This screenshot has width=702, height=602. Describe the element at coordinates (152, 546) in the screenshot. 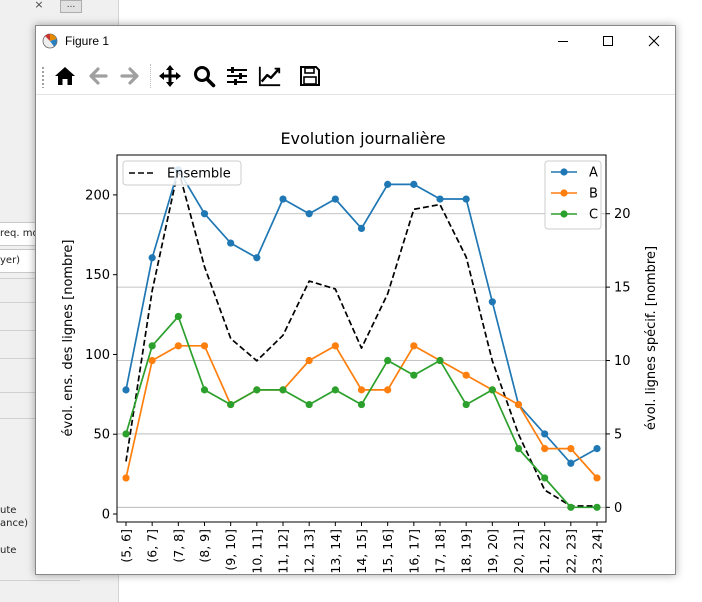

I see `x-tick-label: (6, 7]` at that location.